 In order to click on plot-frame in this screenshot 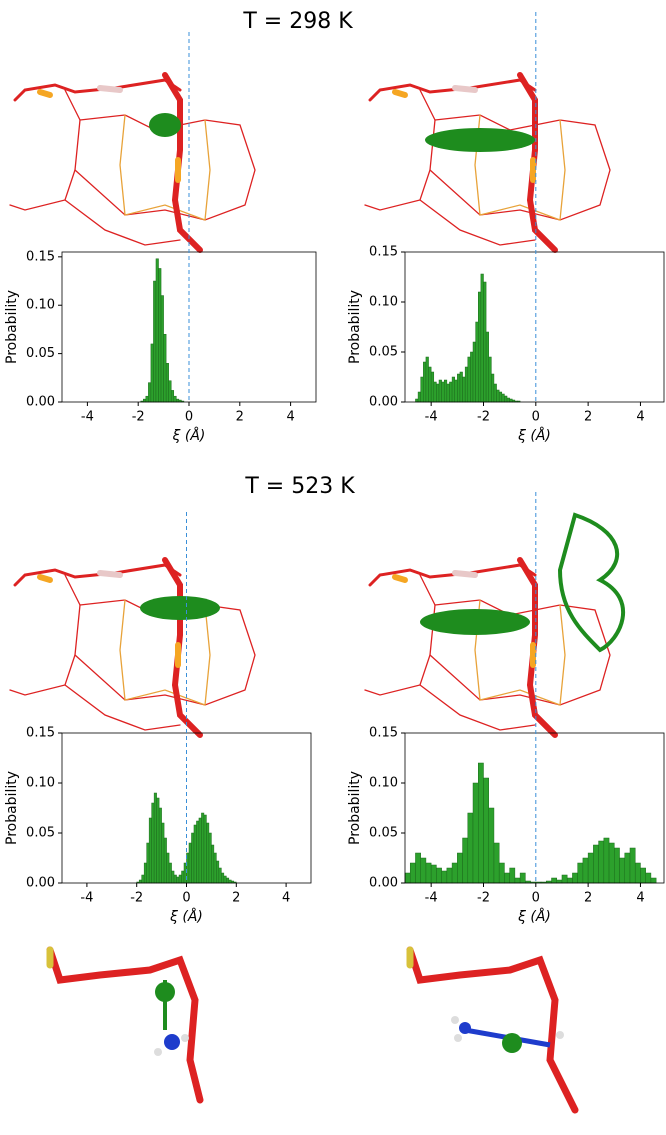, I will do `click(534, 808)`.